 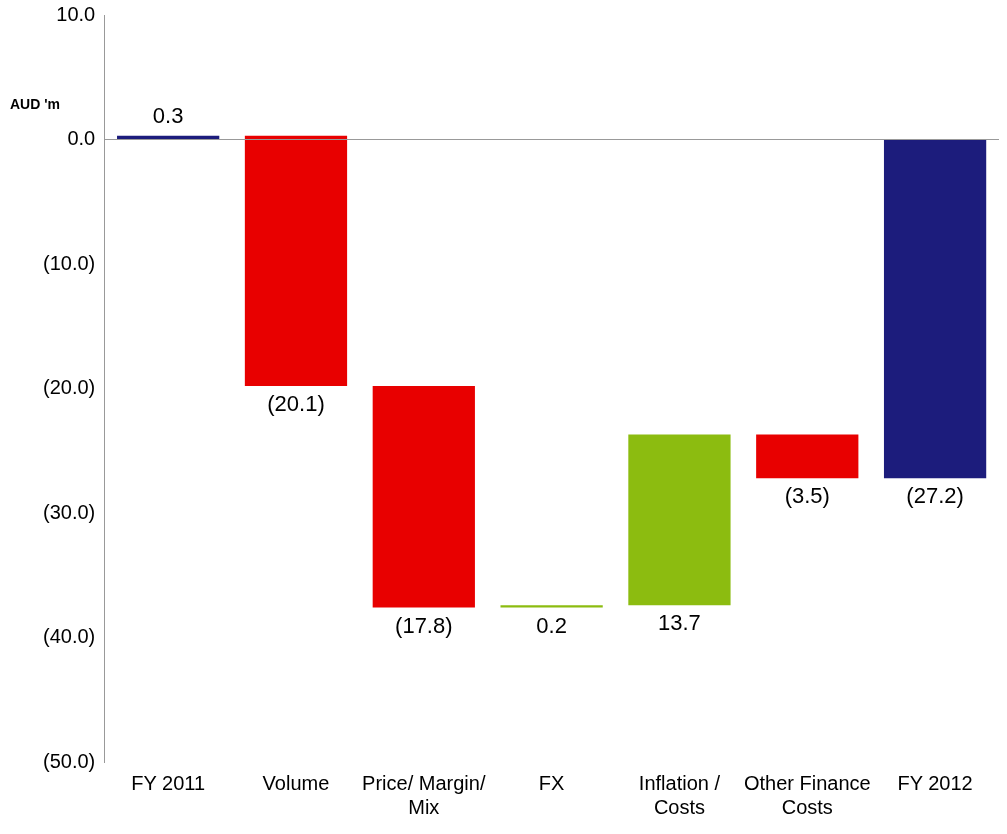 I want to click on y-tick-label: 10.0, so click(x=76, y=13).